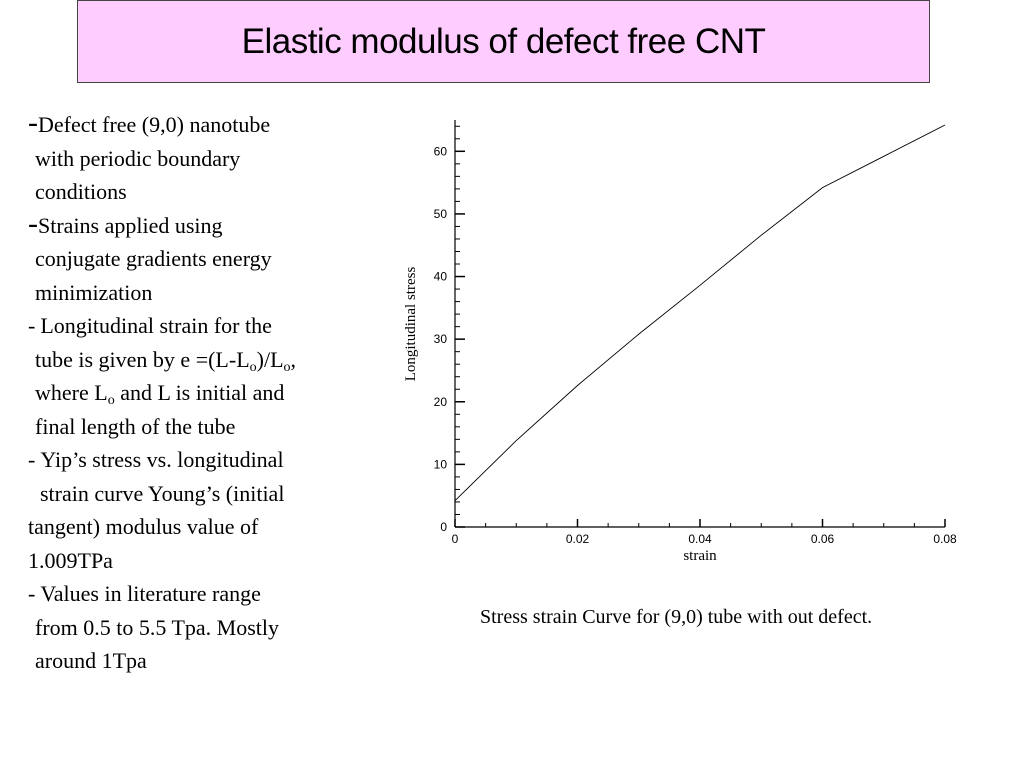  I want to click on y-ticks: 0 10 20 30 40 50 60, so click(449, 329).